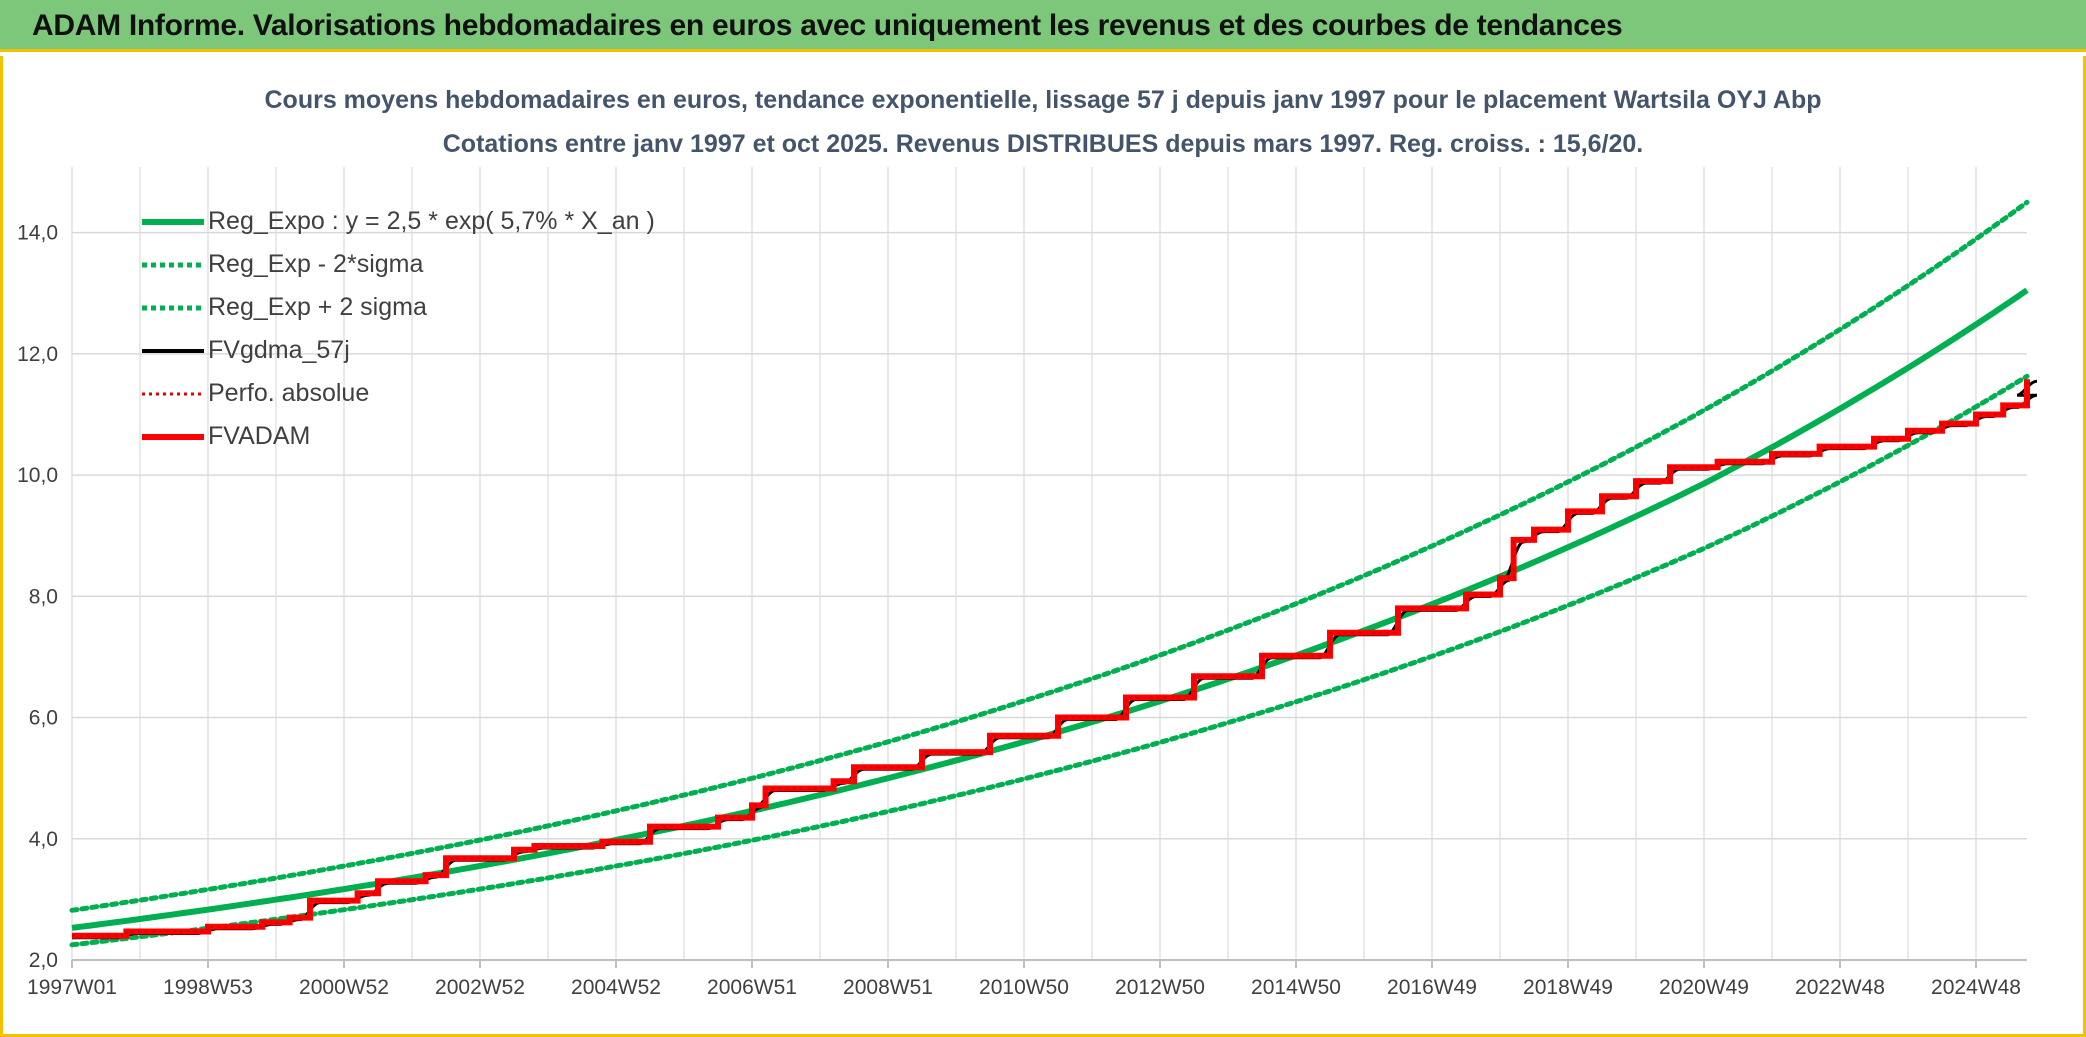 The width and height of the screenshot is (2086, 1037). What do you see at coordinates (1160, 987) in the screenshot?
I see `x-tick-label: 2012W50` at bounding box center [1160, 987].